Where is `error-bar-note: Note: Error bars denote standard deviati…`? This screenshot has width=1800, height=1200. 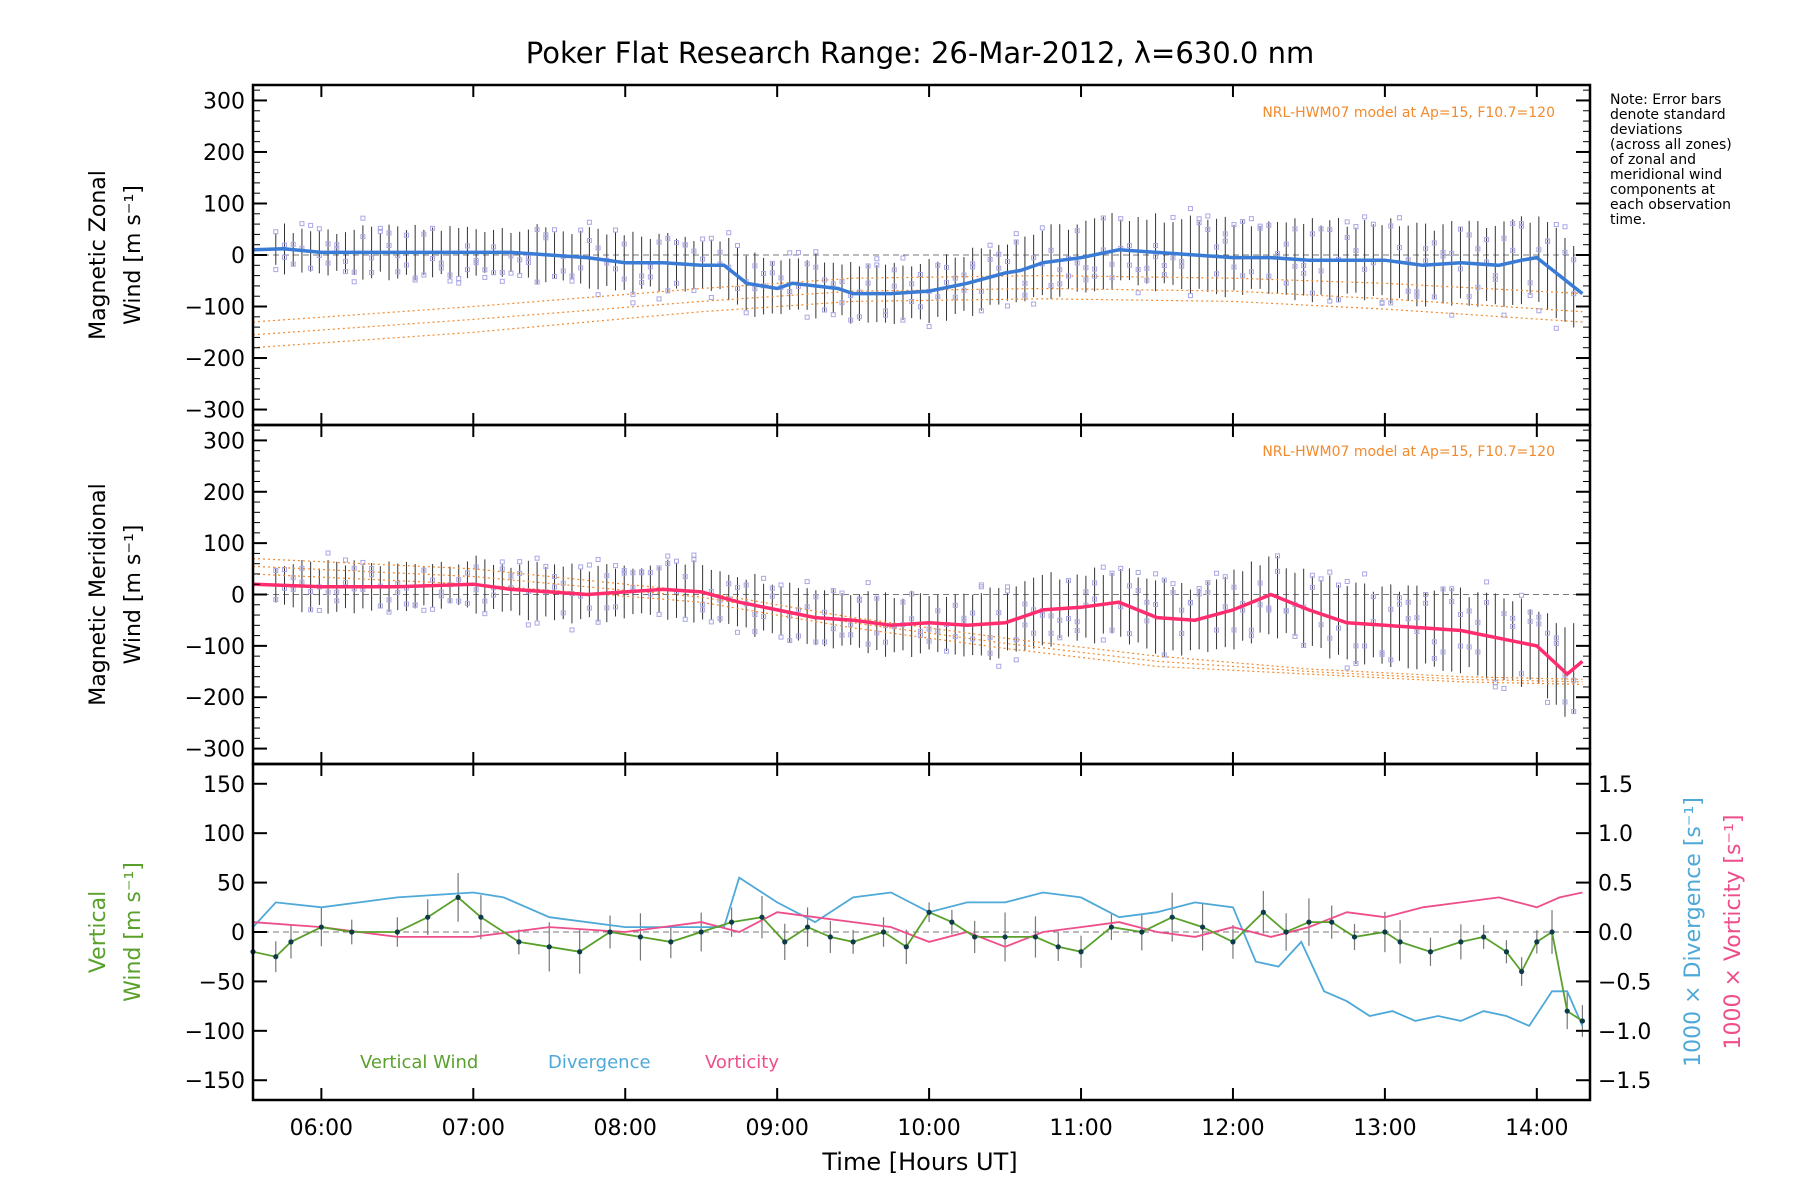 error-bar-note: Note: Error bars denote standard deviati… is located at coordinates (1673, 160).